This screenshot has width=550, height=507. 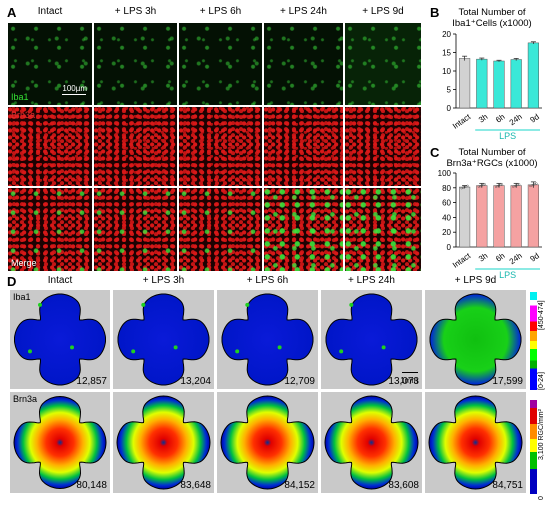 What do you see at coordinates (163, 442) in the screenshot?
I see `retina-map-brn3a-2: 83,648` at bounding box center [163, 442].